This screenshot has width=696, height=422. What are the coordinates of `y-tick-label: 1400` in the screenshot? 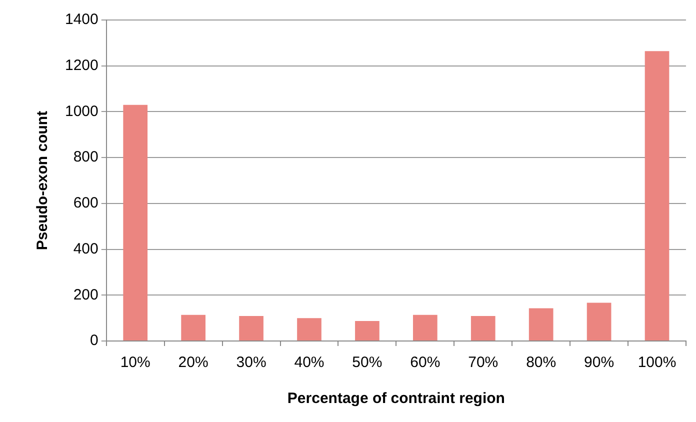 It's located at (81, 19).